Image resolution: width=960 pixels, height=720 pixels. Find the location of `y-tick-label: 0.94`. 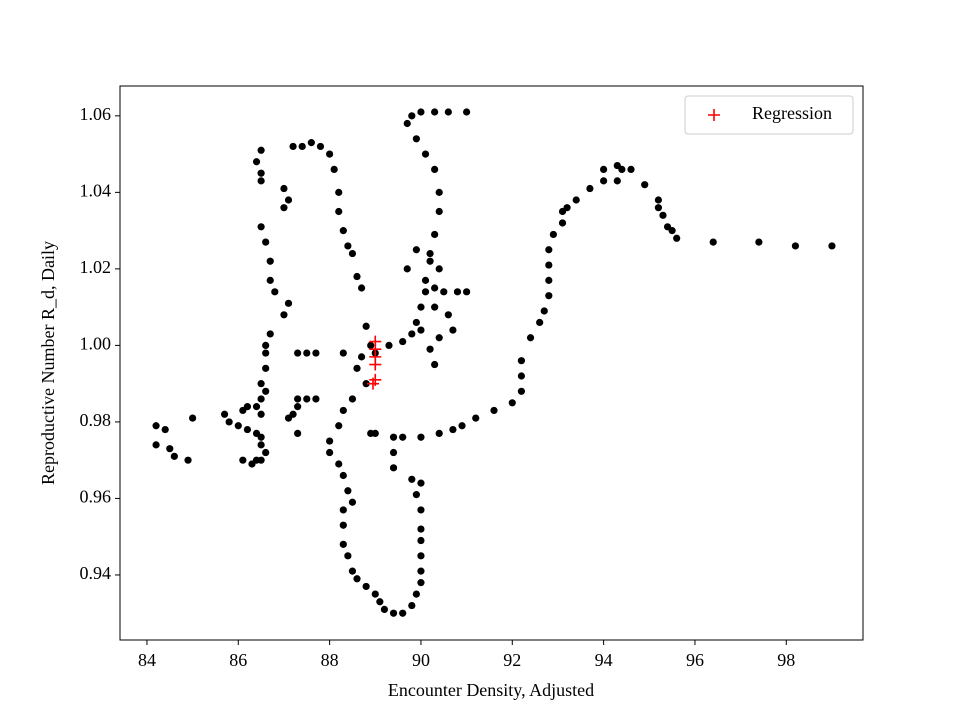

y-tick-label: 0.94 is located at coordinates (96, 573).